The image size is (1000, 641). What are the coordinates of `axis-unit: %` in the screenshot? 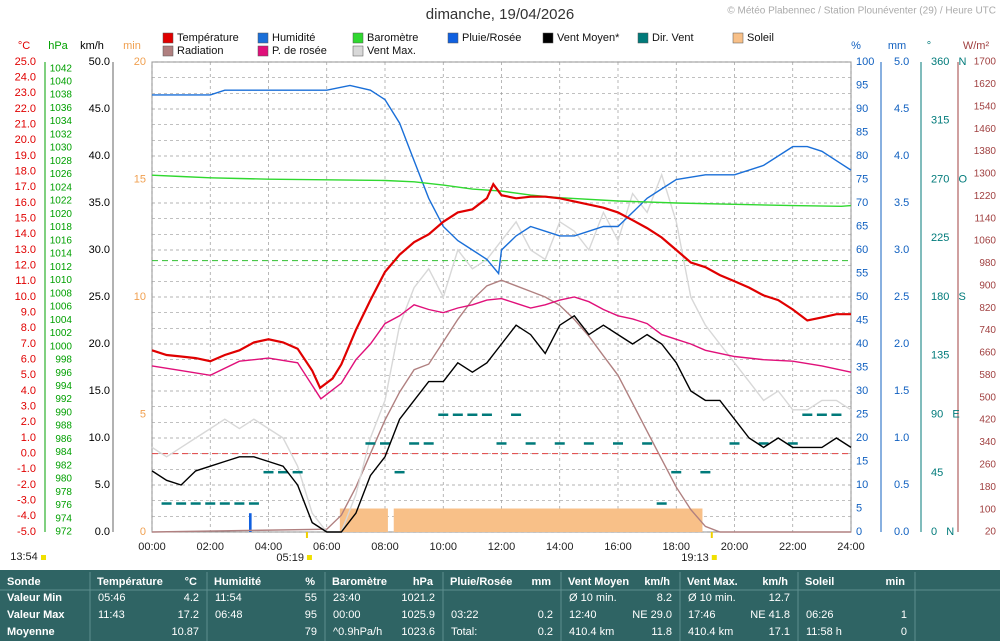 It's located at (856, 46).